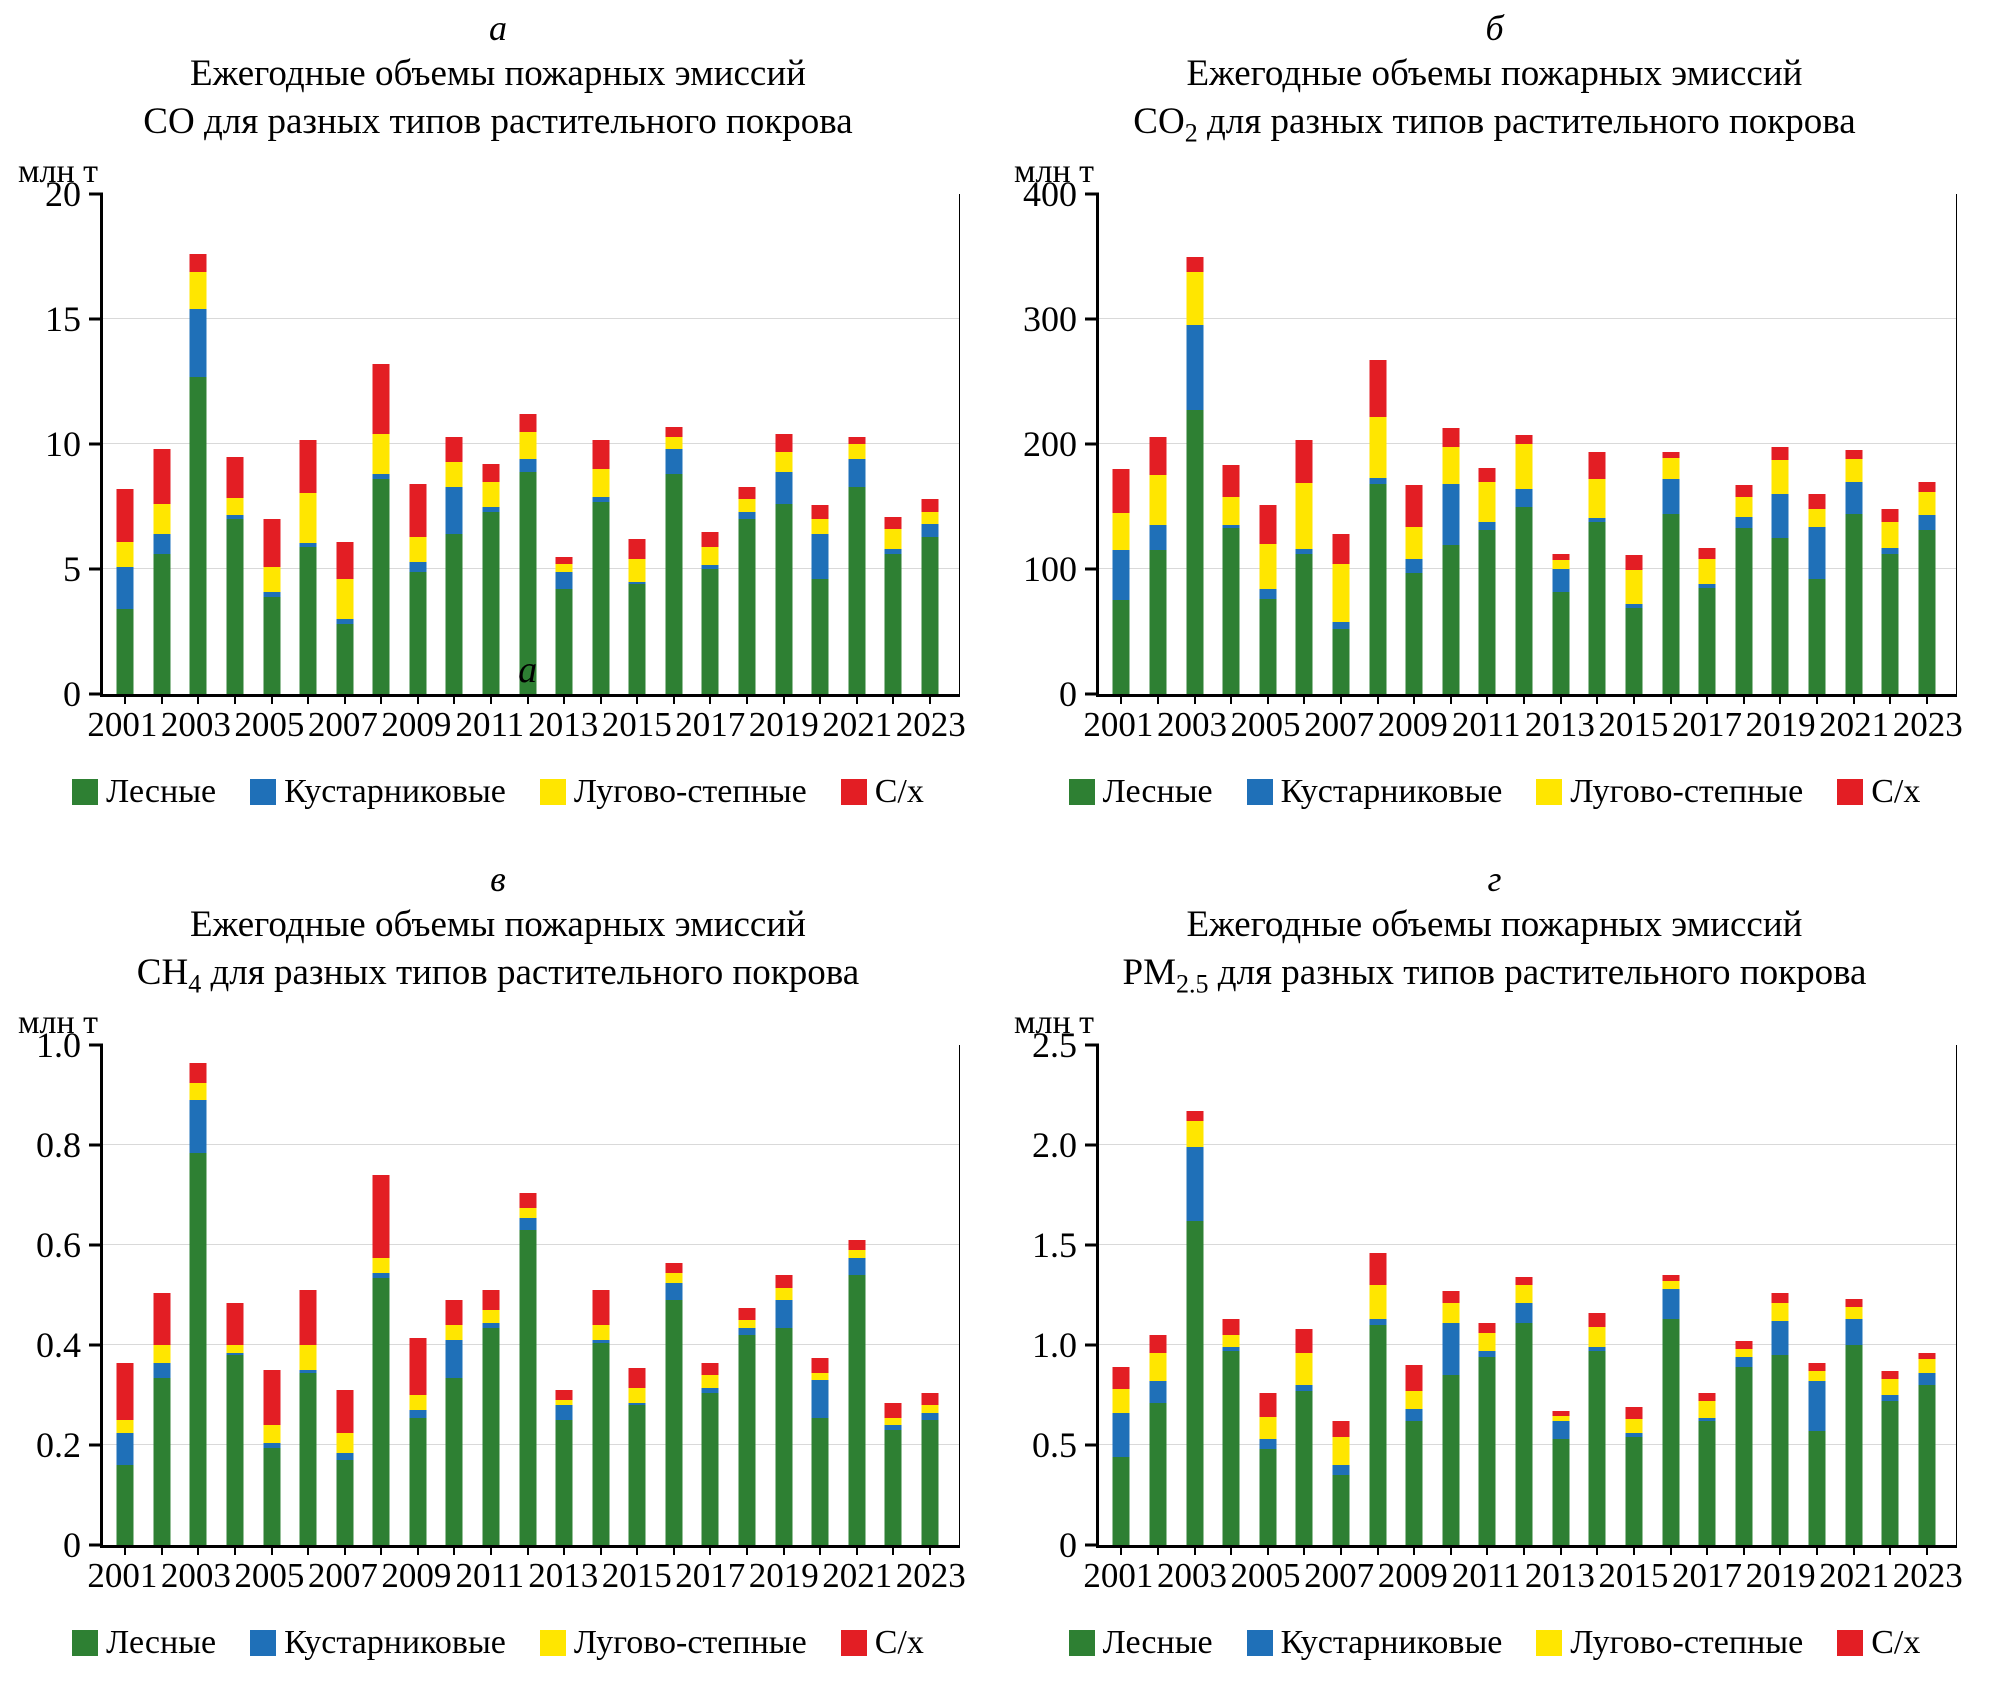 The image size is (1993, 1702). Describe the element at coordinates (198, 1295) in the screenshot. I see `bar-2003` at that location.